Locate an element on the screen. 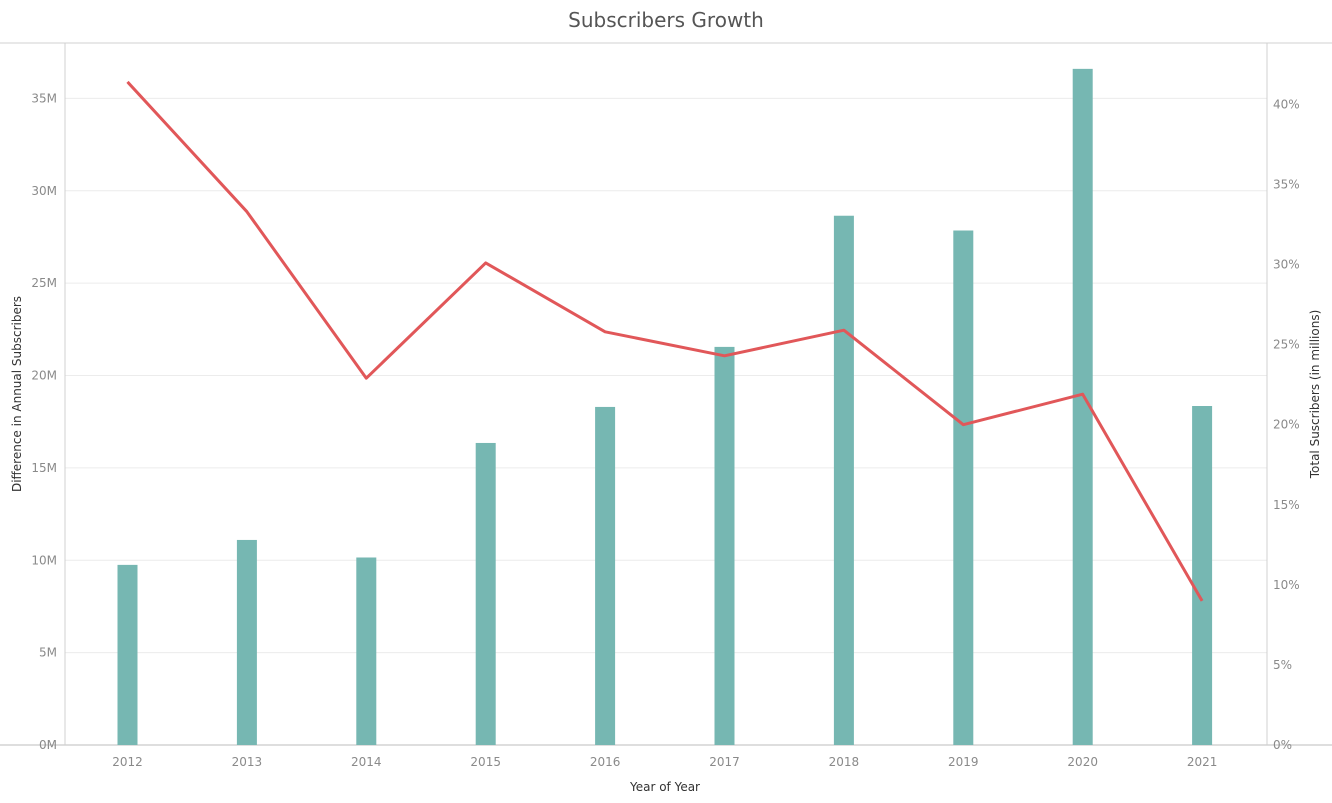 This screenshot has width=1332, height=803. y-tick-label: 5M is located at coordinates (48, 653).